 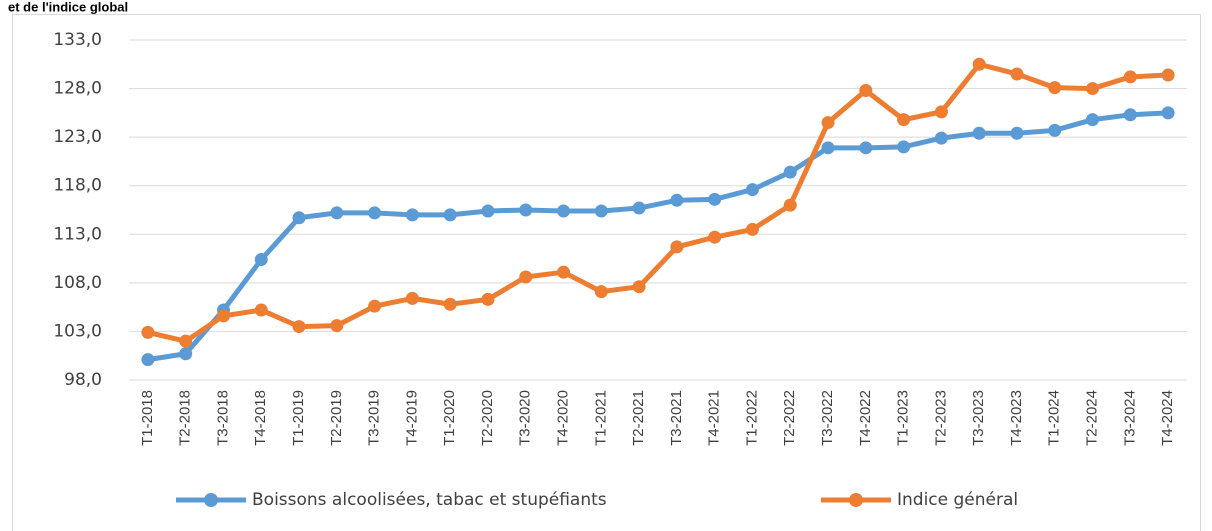 What do you see at coordinates (638, 418) in the screenshot?
I see `x-tick-label: T2-2021` at bounding box center [638, 418].